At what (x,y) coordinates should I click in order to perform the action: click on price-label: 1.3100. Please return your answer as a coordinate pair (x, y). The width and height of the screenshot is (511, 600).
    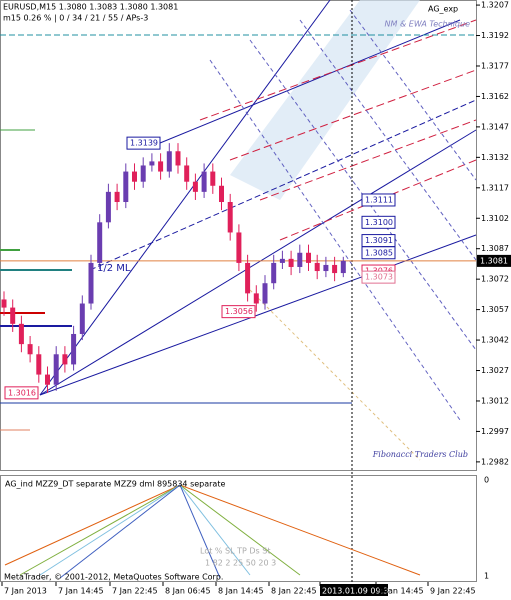
    Looking at the image, I should click on (379, 222).